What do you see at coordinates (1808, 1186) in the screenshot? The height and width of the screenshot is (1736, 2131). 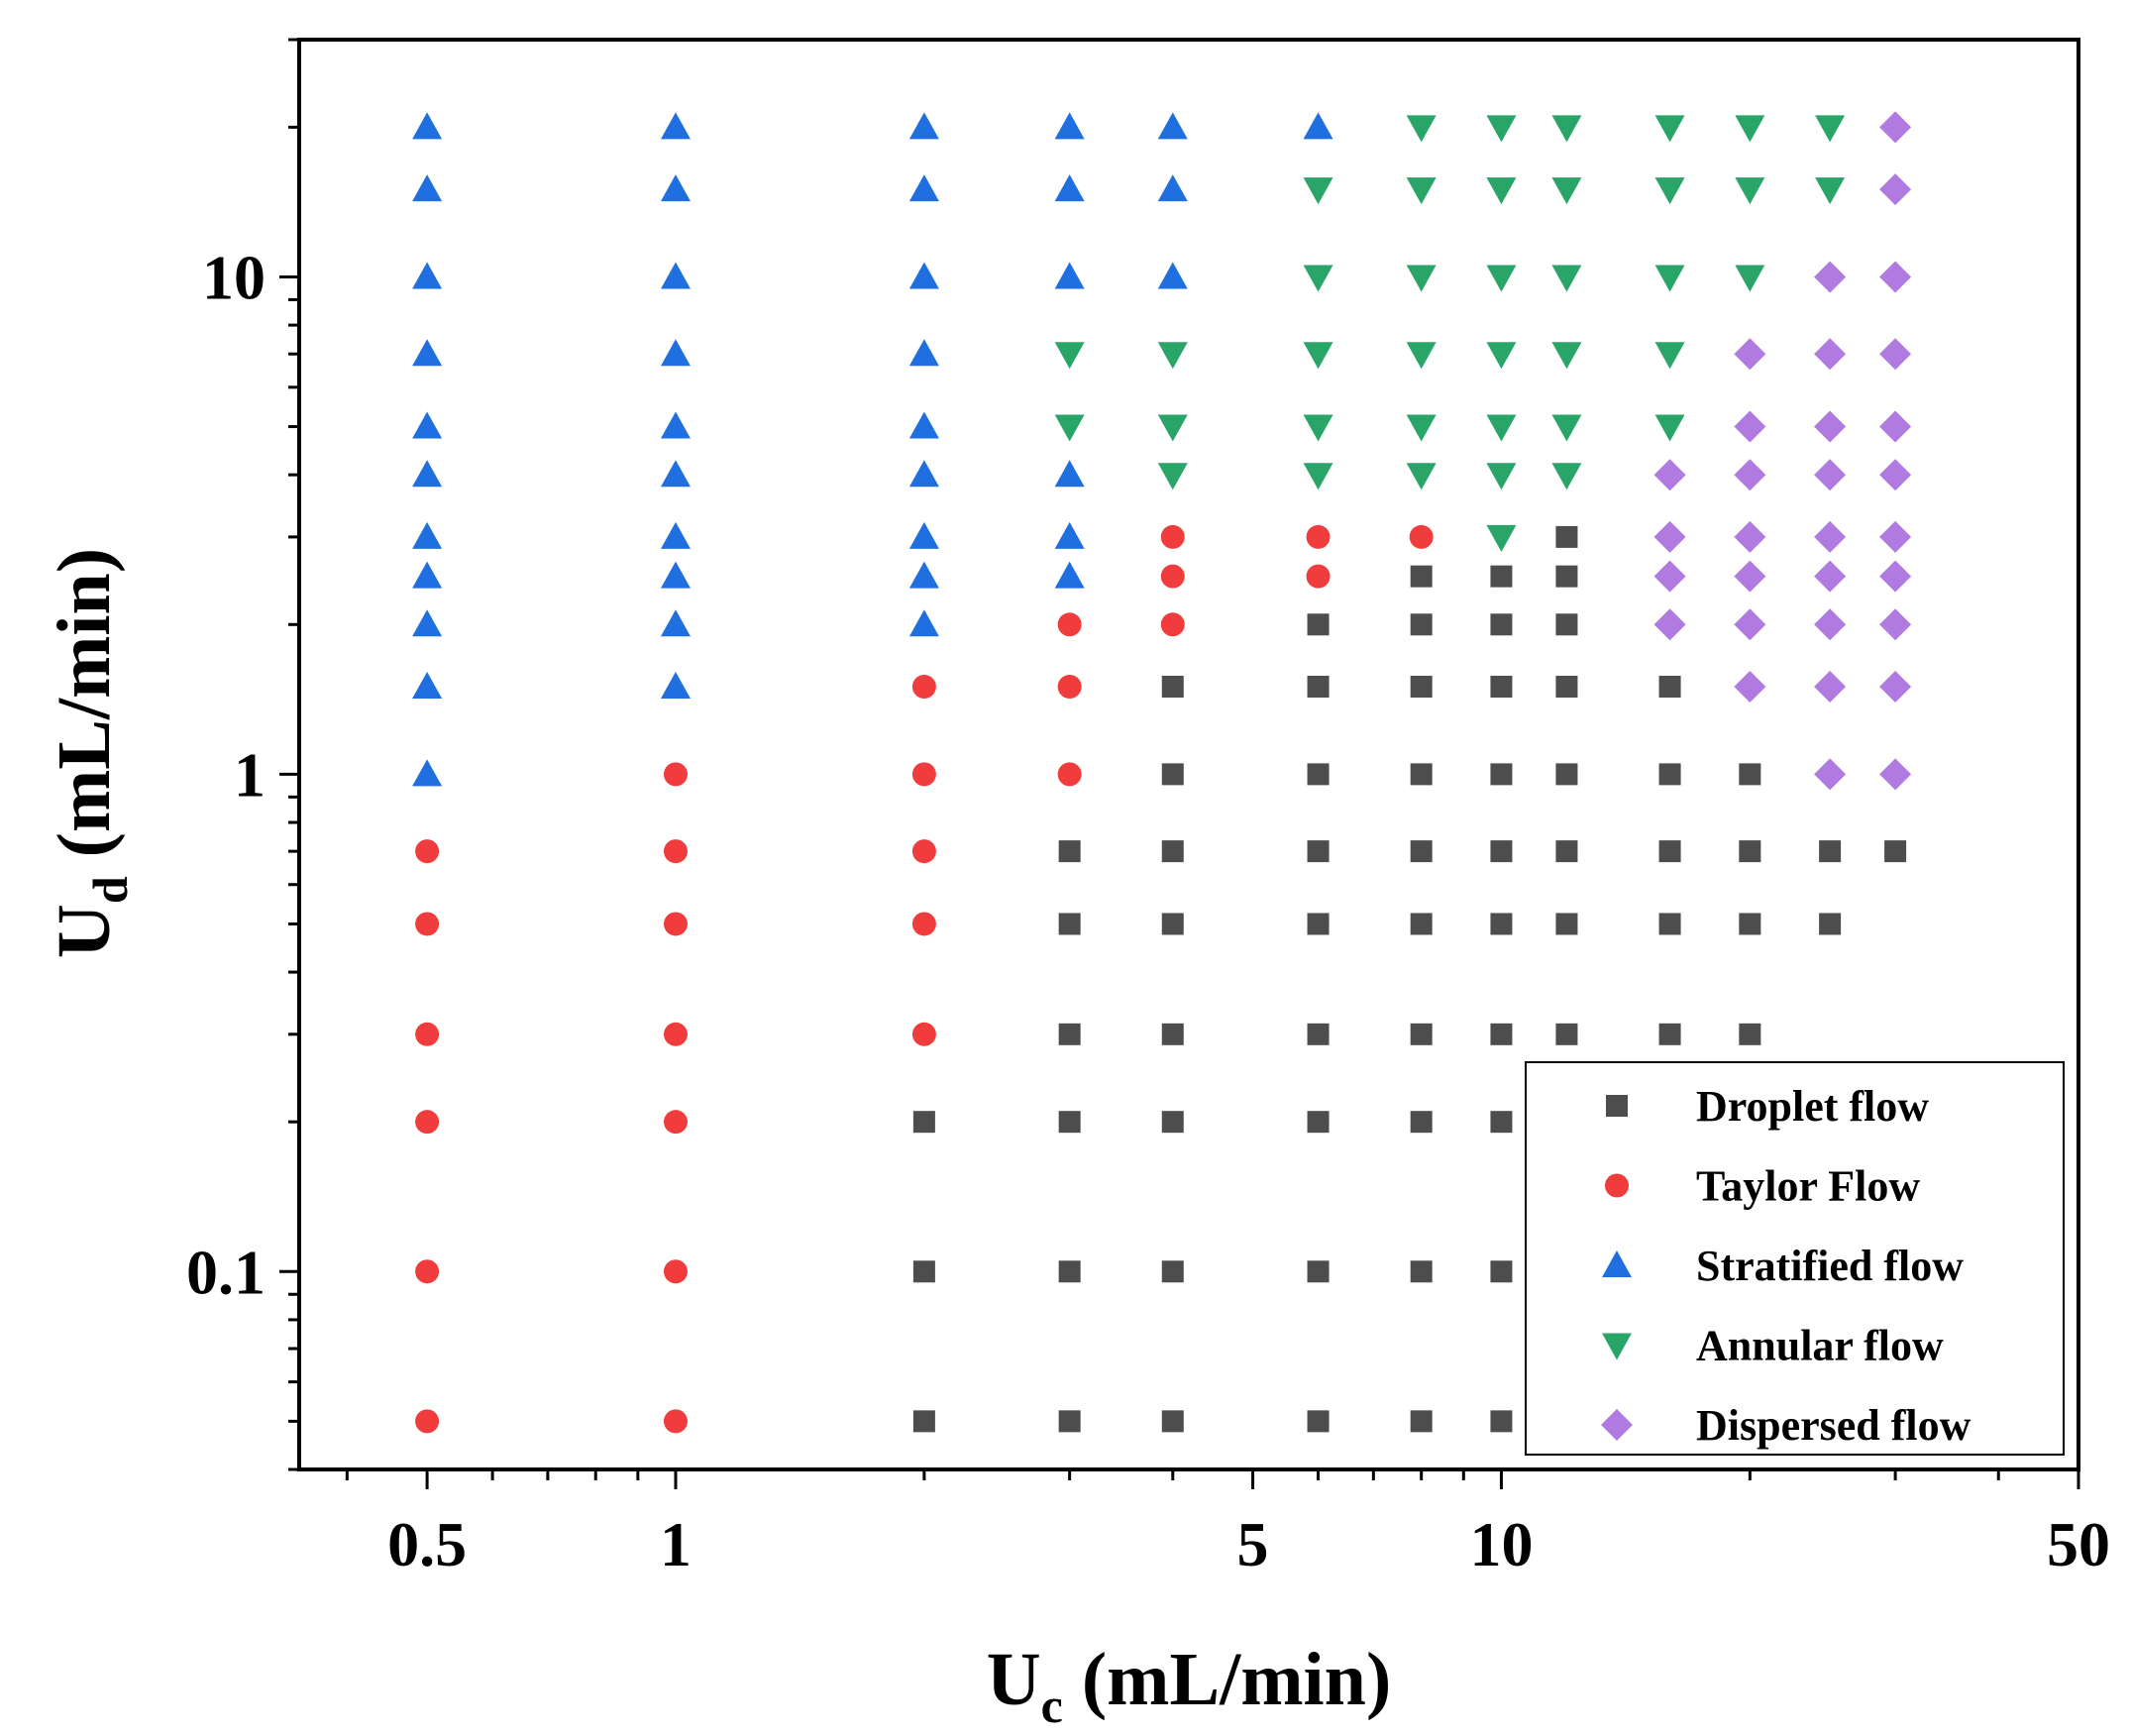 I see `legend-label: Taylor Flow` at bounding box center [1808, 1186].